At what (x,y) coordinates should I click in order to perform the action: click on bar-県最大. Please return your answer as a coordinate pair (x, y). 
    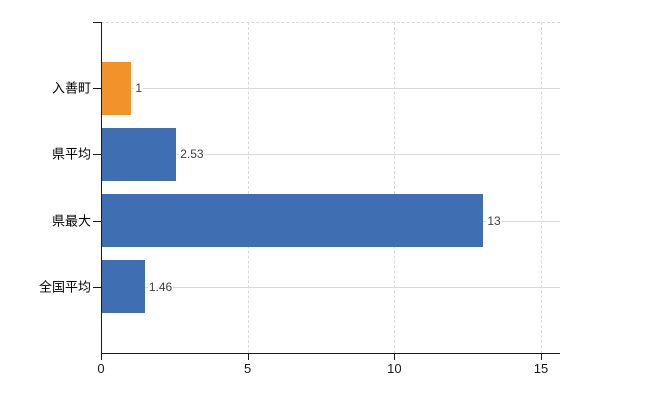
    Looking at the image, I should click on (293, 221).